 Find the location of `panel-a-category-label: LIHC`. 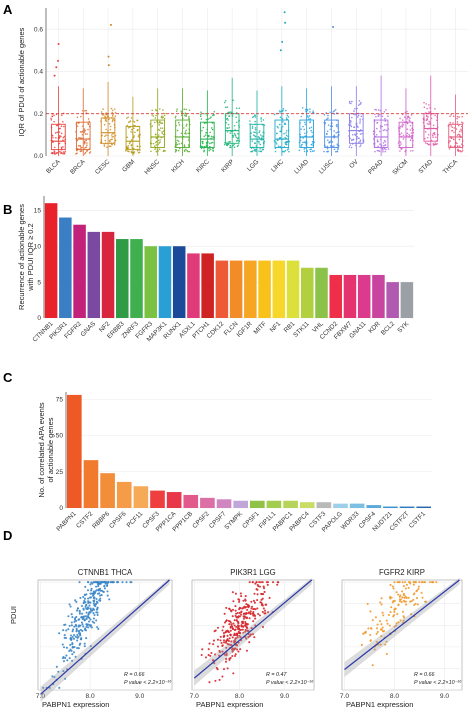

panel-a-category-label: LIHC is located at coordinates (278, 166).